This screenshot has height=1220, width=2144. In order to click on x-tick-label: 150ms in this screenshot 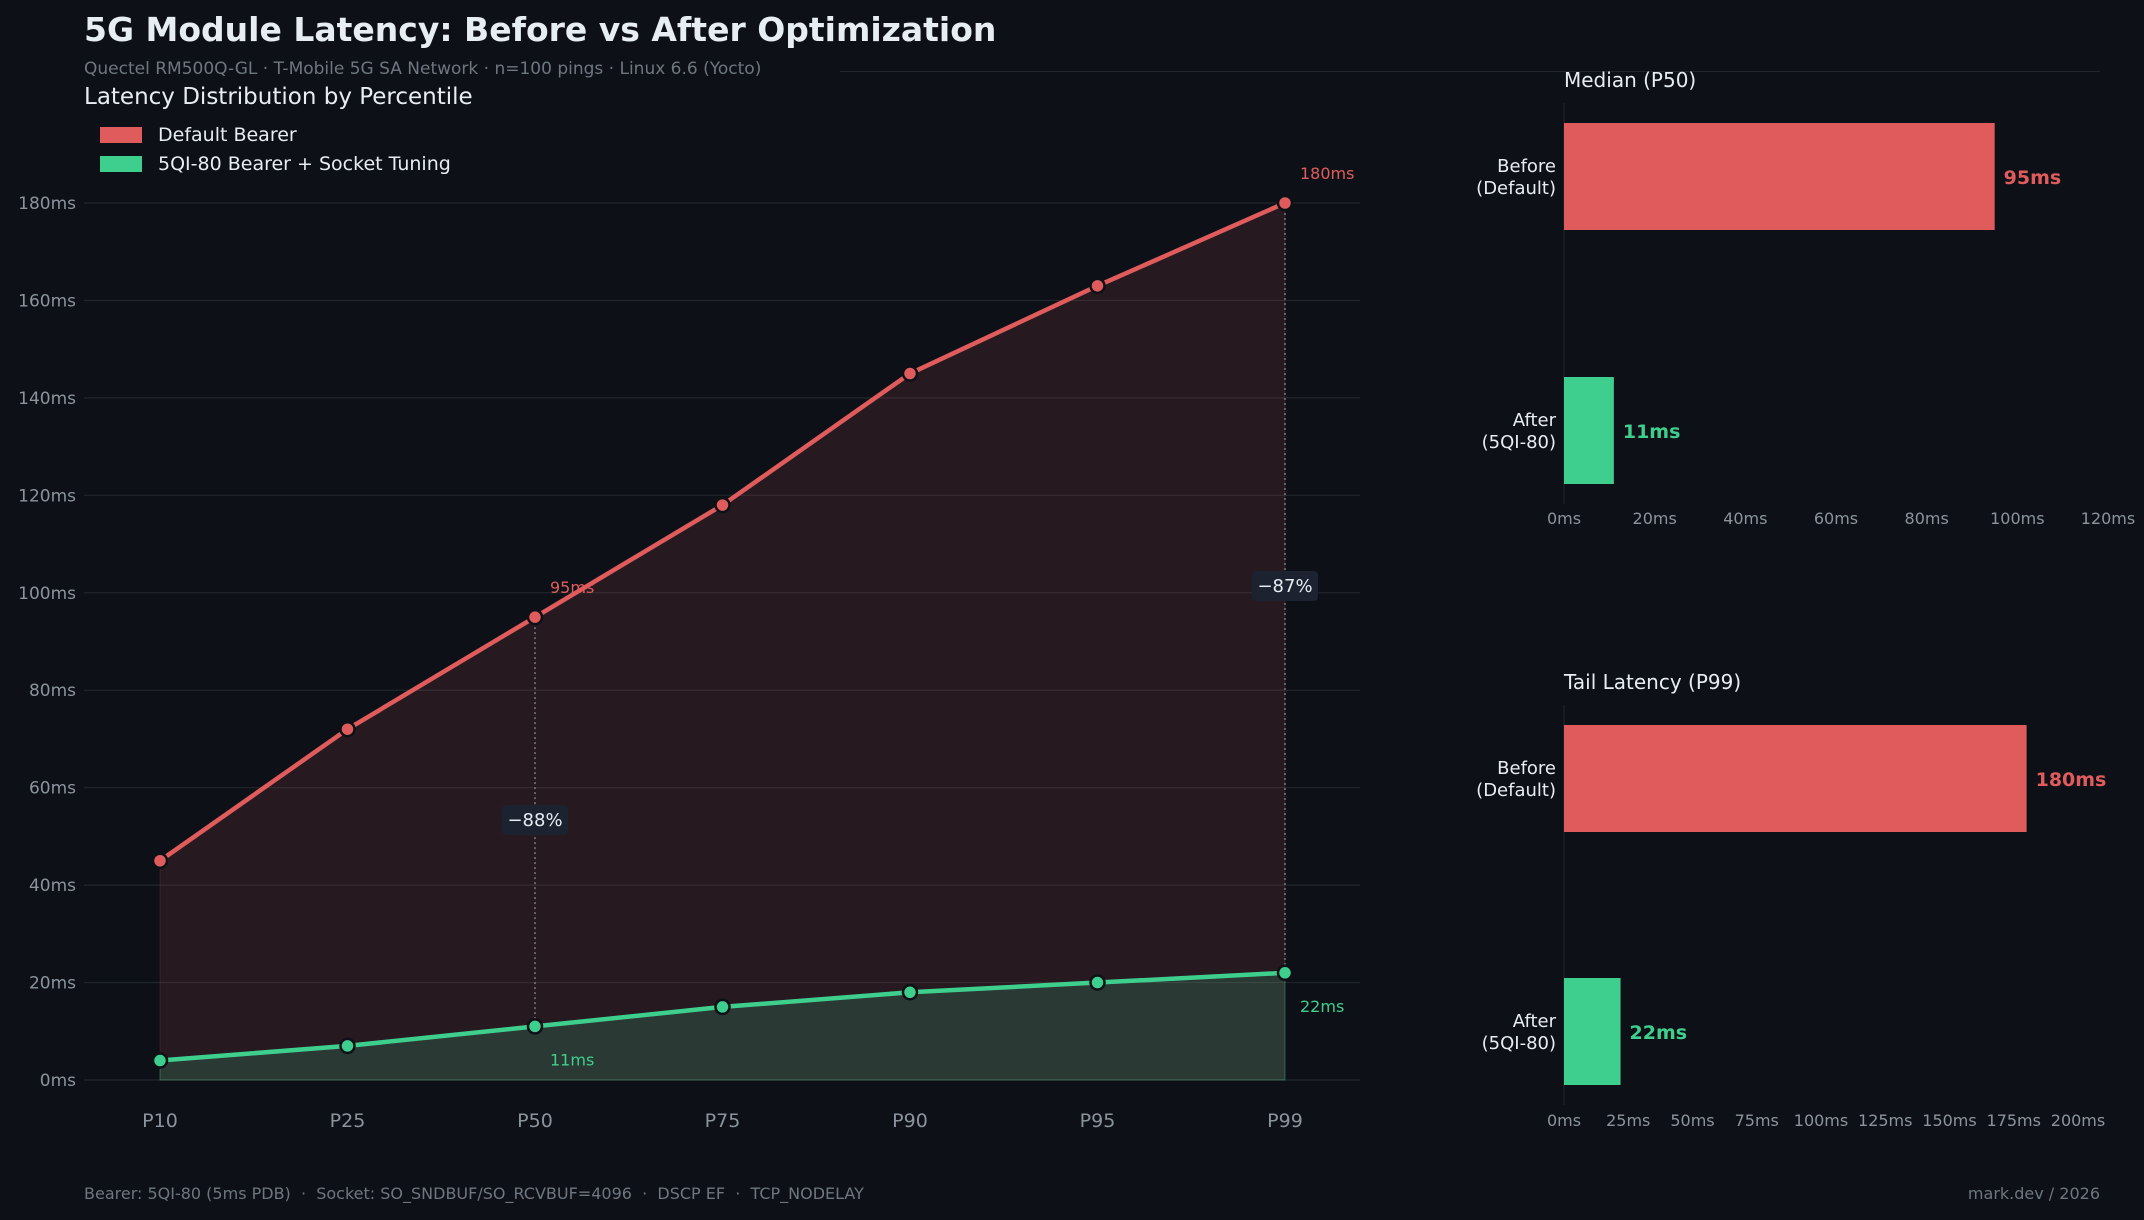, I will do `click(1949, 1120)`.